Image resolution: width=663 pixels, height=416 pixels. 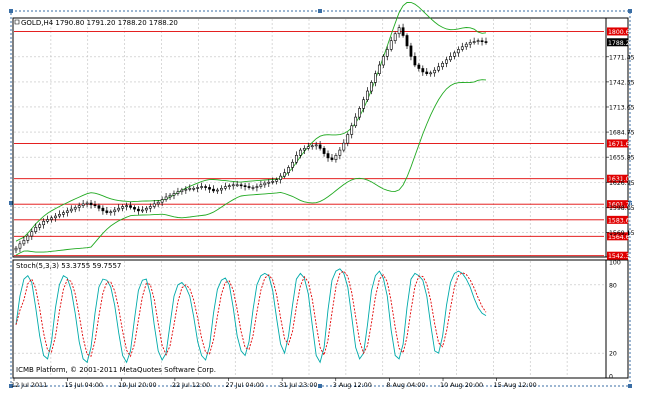 What do you see at coordinates (622, 82) in the screenshot?
I see `price-tick-label: 1742.55` at bounding box center [622, 82].